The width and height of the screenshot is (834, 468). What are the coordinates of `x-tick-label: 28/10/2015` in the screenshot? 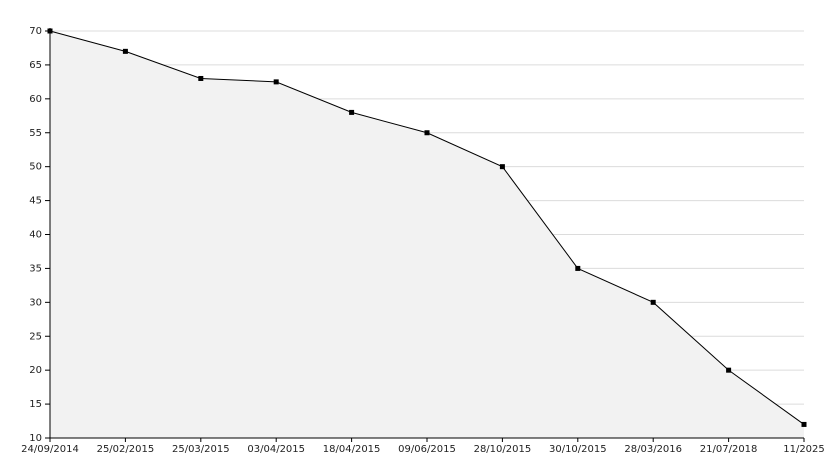 It's located at (503, 449).